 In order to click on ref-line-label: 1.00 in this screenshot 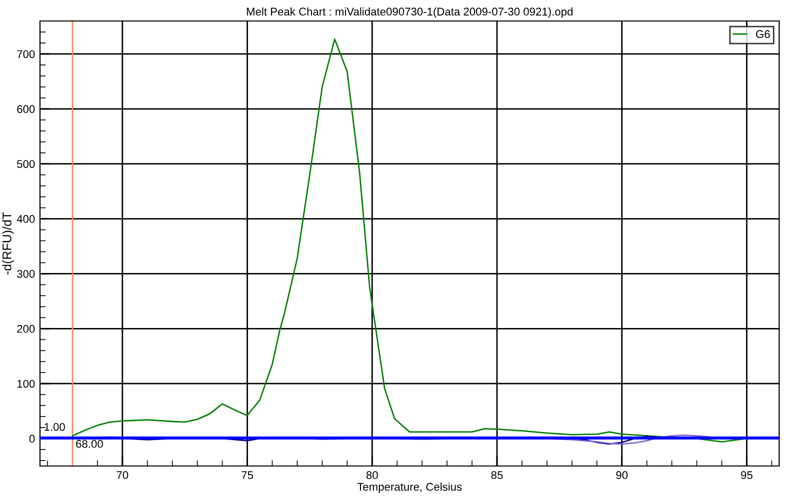, I will do `click(54, 426)`.